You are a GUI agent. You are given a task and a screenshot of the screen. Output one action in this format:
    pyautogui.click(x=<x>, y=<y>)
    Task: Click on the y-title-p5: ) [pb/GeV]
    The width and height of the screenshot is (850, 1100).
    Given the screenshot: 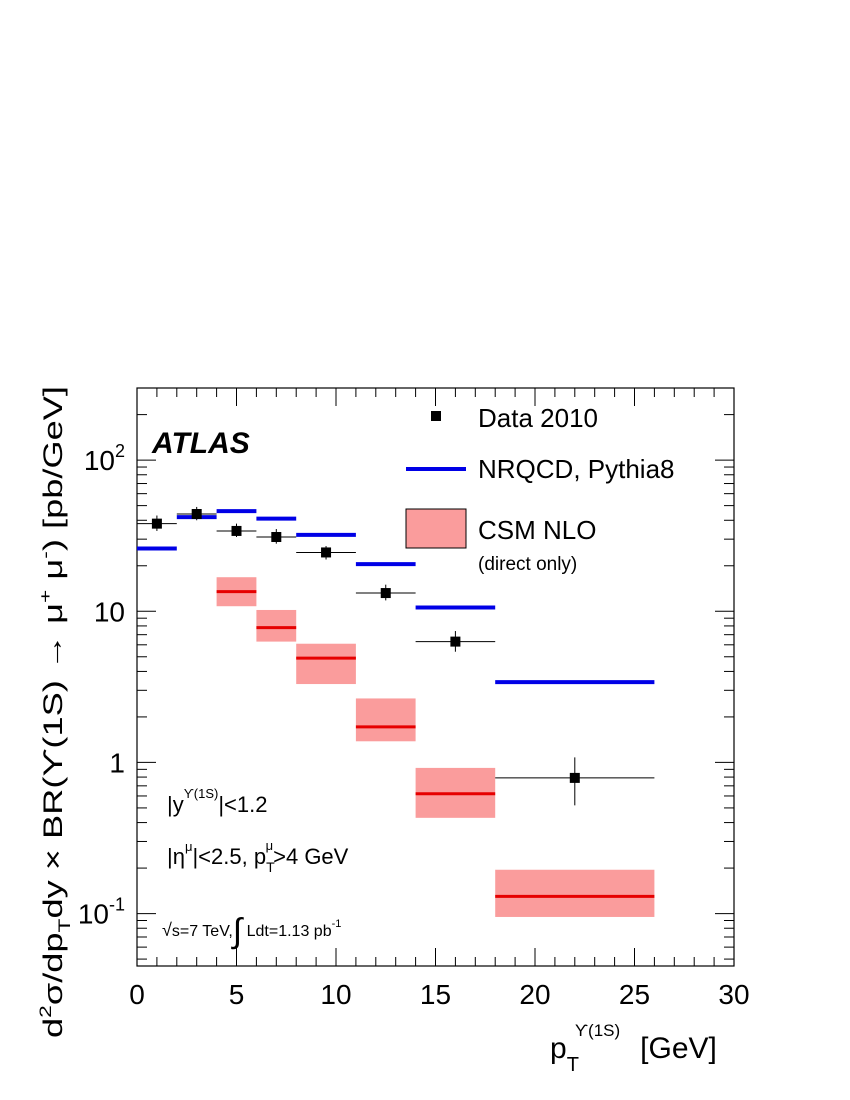 What is the action you would take?
    pyautogui.click(x=53, y=468)
    